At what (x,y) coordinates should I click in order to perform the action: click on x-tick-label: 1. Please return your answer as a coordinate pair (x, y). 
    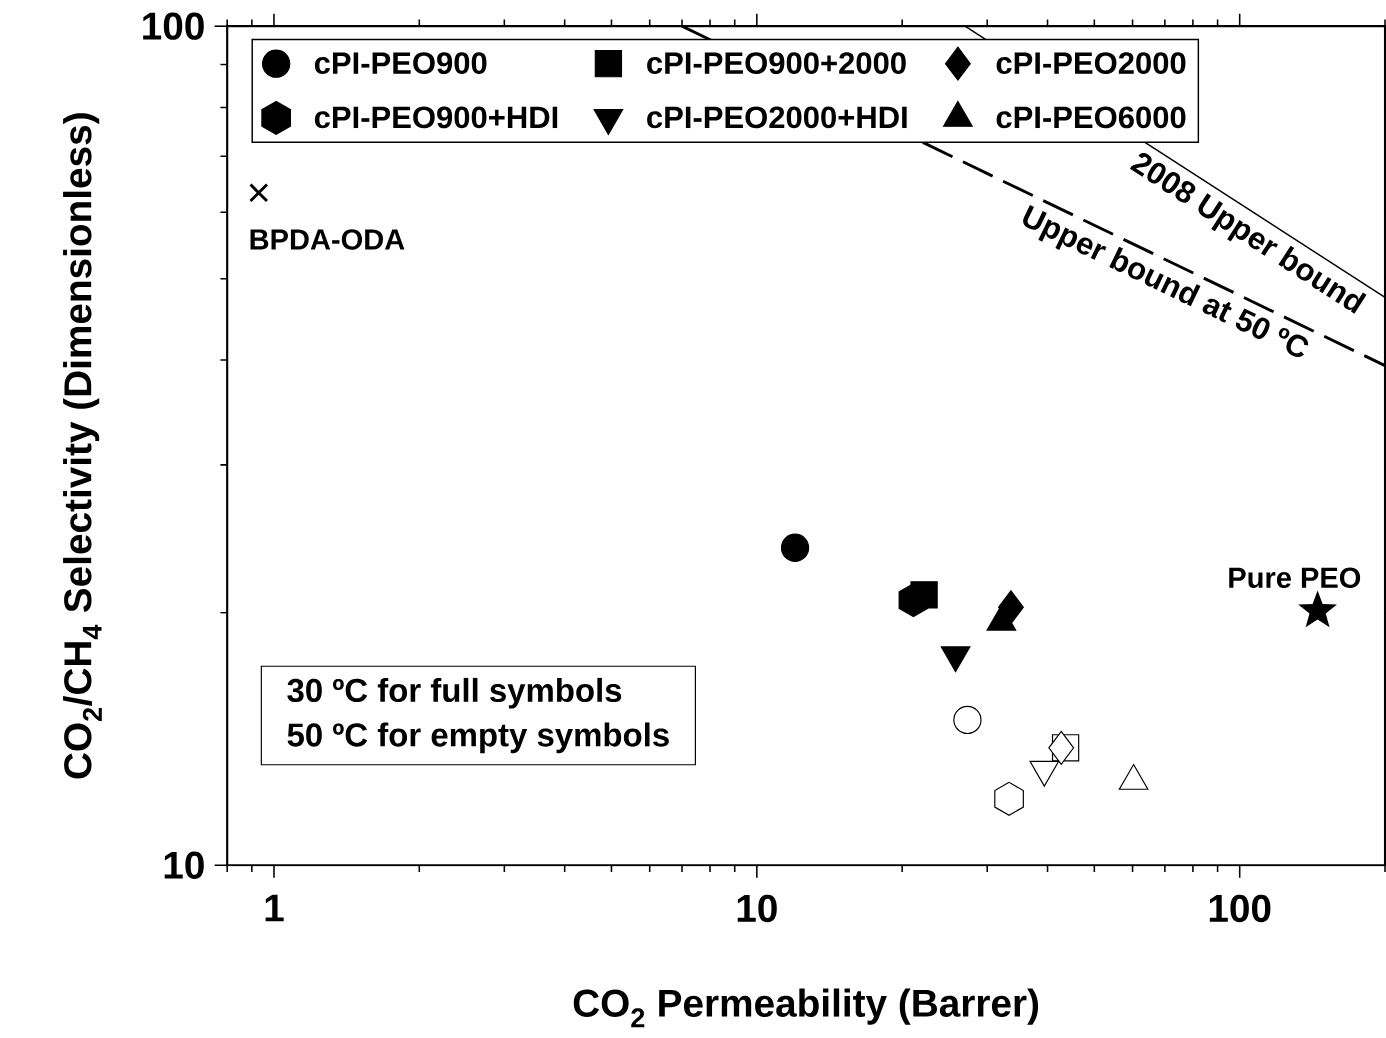
    Looking at the image, I should click on (274, 908).